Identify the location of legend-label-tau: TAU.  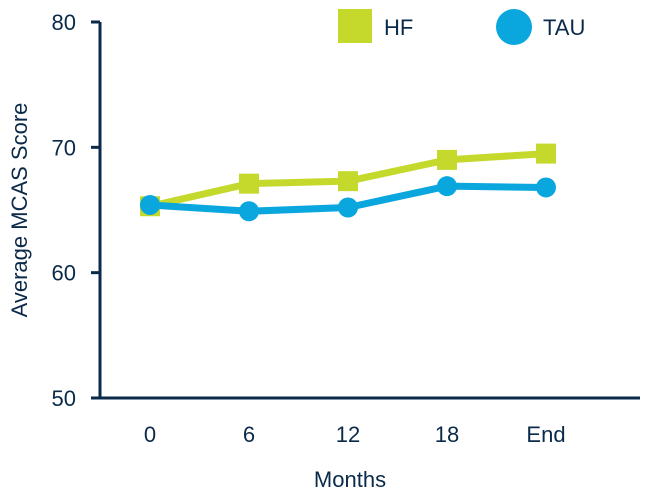
(564, 27).